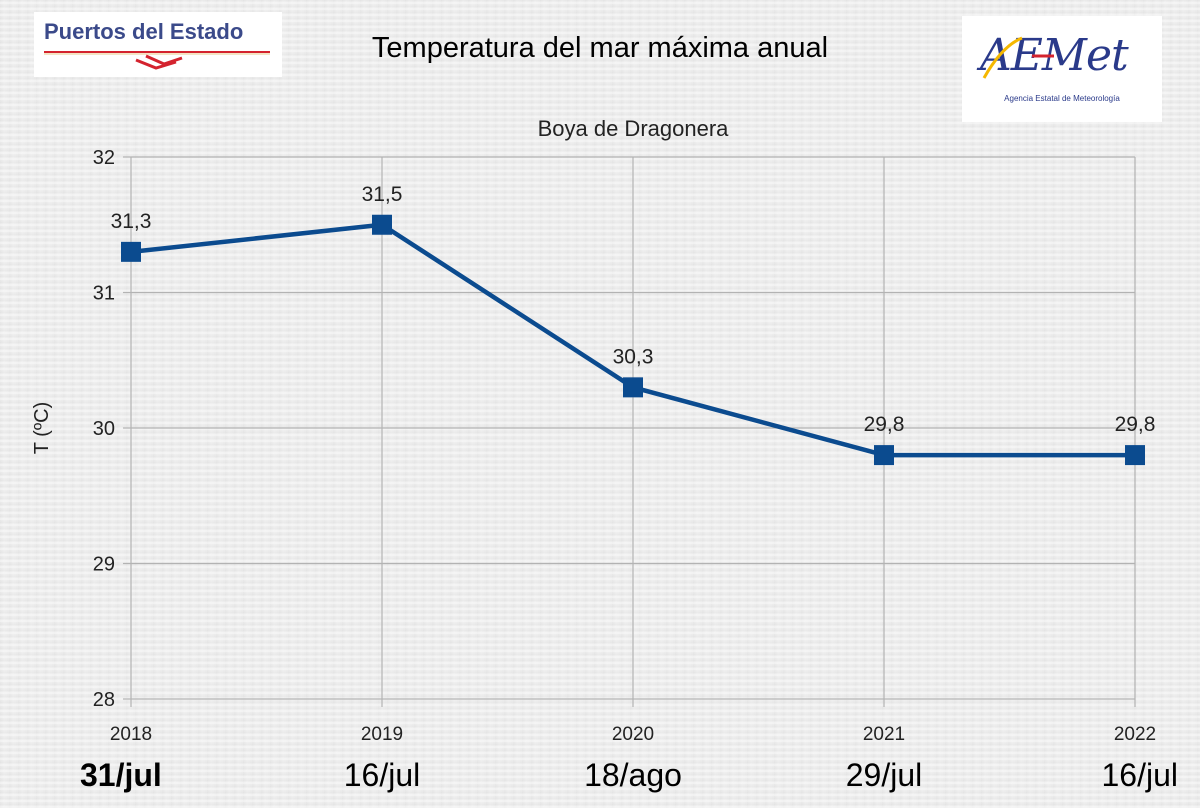 Image resolution: width=1200 pixels, height=808 pixels. Describe the element at coordinates (104, 565) in the screenshot. I see `y-tick-label: 29` at that location.